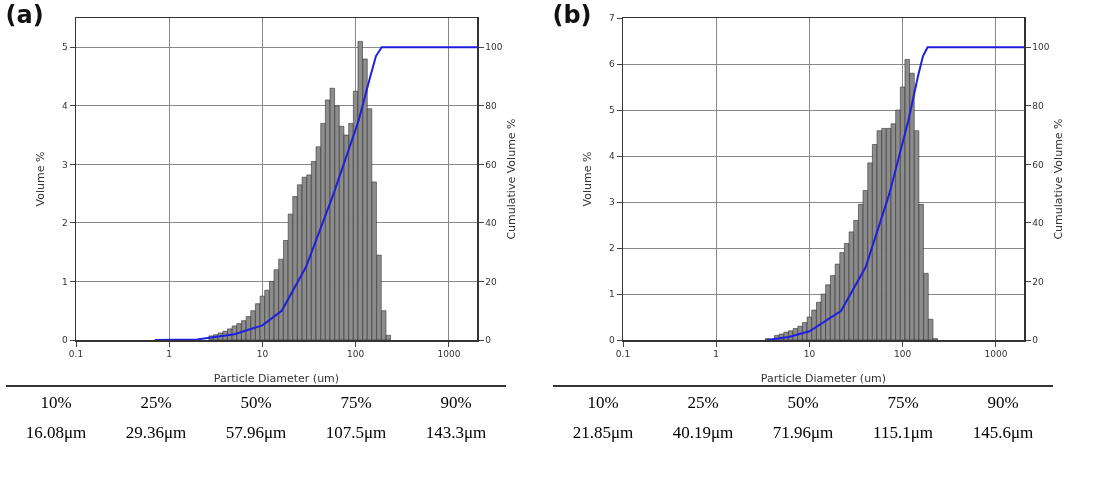 This screenshot has width=1095, height=487. What do you see at coordinates (156, 433) in the screenshot?
I see `text: 29.36μm` at bounding box center [156, 433].